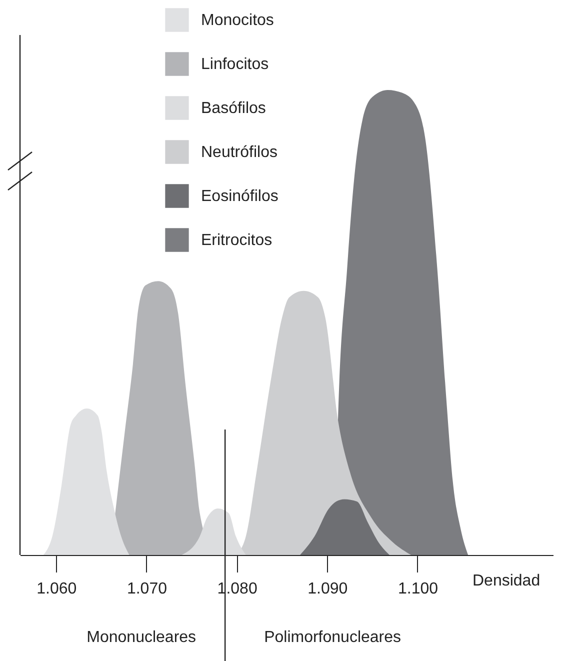  I want to click on x-axis-title: Densidad, so click(506, 581).